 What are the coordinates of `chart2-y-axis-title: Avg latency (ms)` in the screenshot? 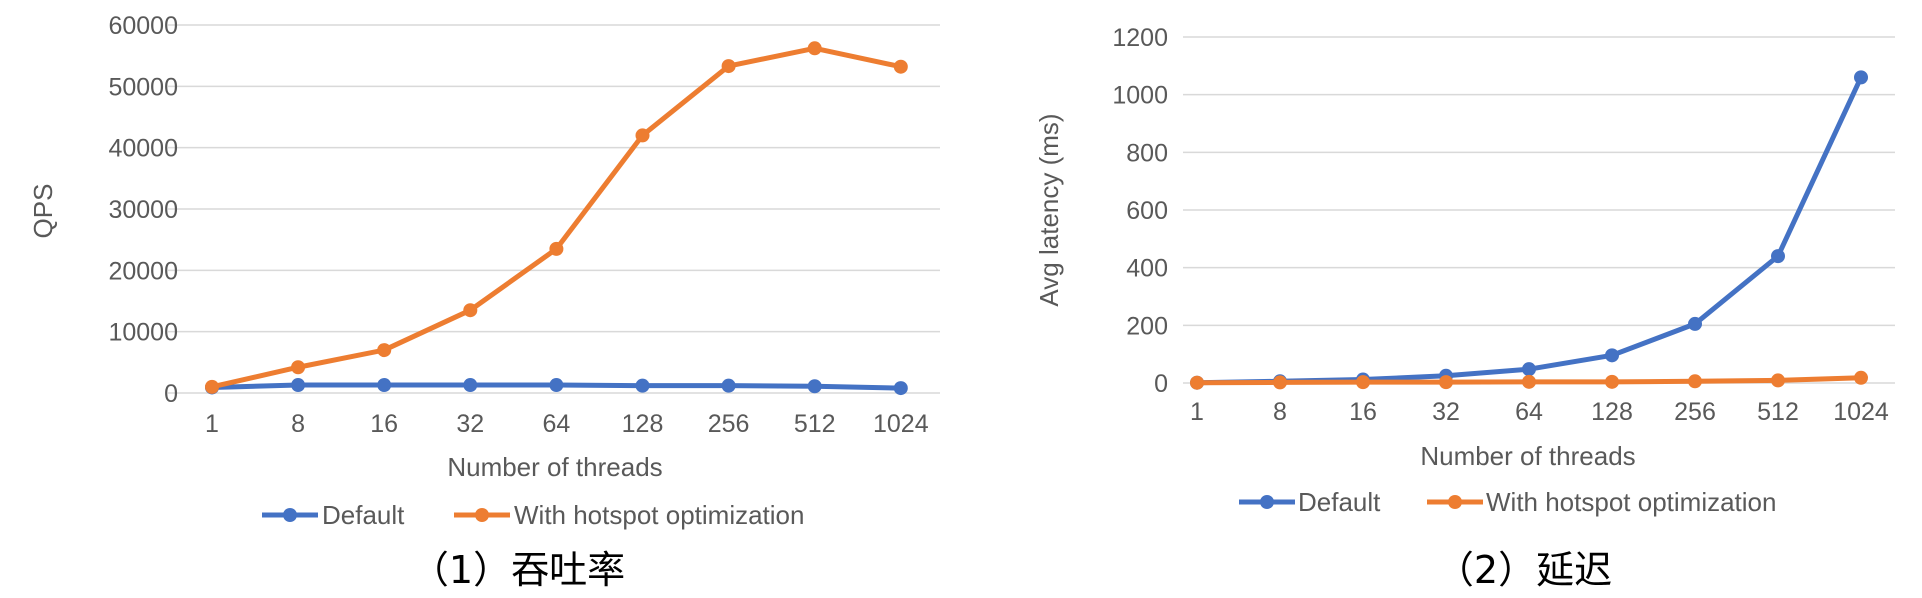 It's located at (1049, 209).